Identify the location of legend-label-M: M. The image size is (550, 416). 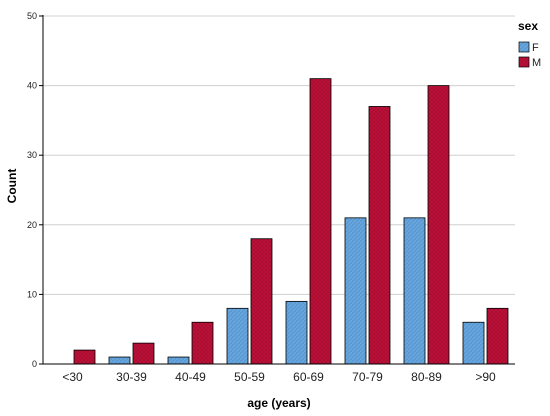
(536, 63).